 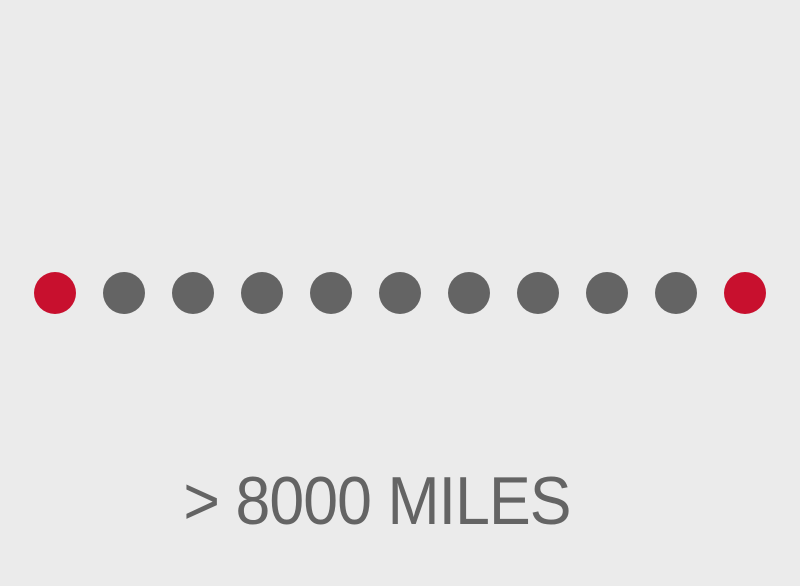 What do you see at coordinates (377, 501) in the screenshot?
I see `distance-caption: > 8000 MILES` at bounding box center [377, 501].